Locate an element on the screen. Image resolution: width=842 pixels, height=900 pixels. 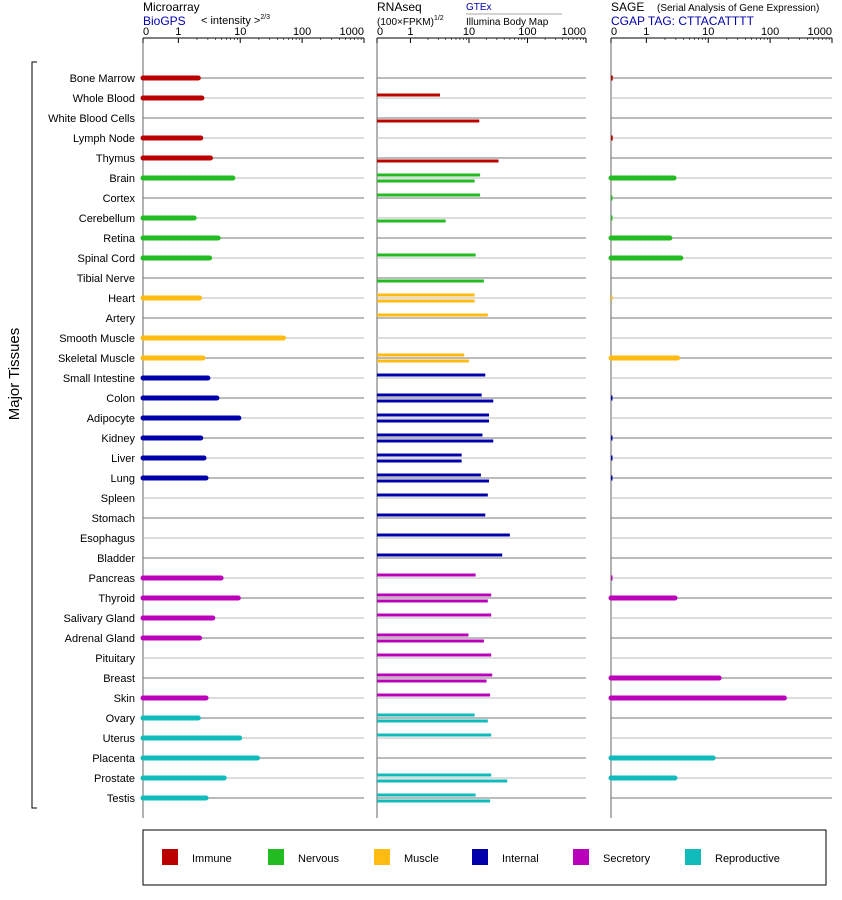
tissue-label: Uterus is located at coordinates (119, 739).